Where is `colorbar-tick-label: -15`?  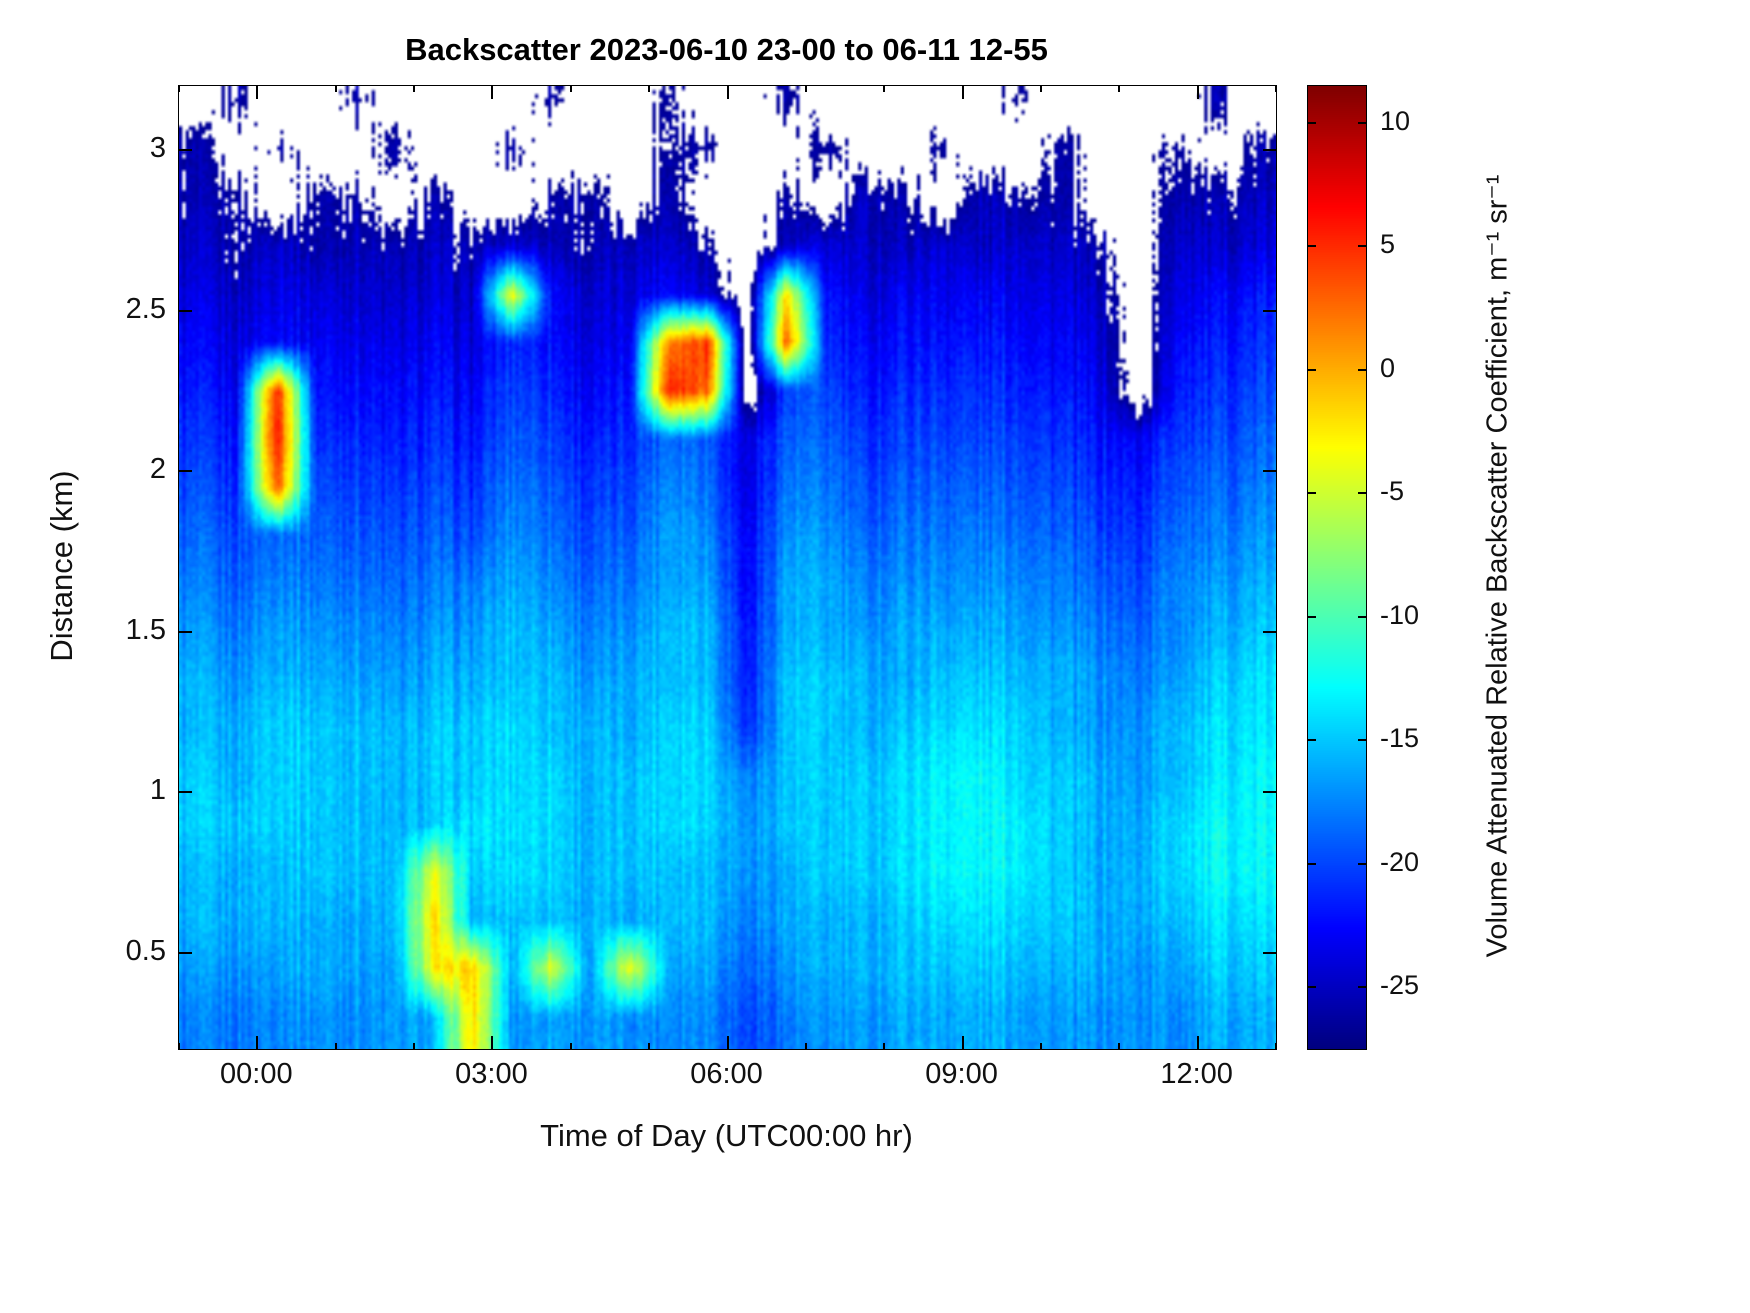 colorbar-tick-label: -15 is located at coordinates (1400, 738).